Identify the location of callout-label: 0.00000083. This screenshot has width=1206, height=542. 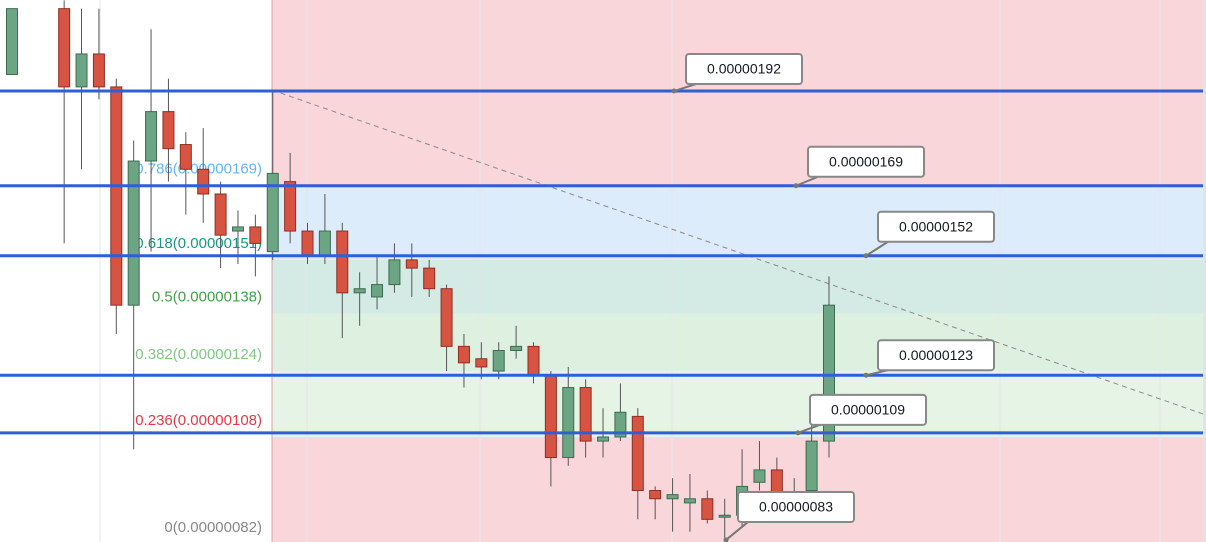
(796, 507).